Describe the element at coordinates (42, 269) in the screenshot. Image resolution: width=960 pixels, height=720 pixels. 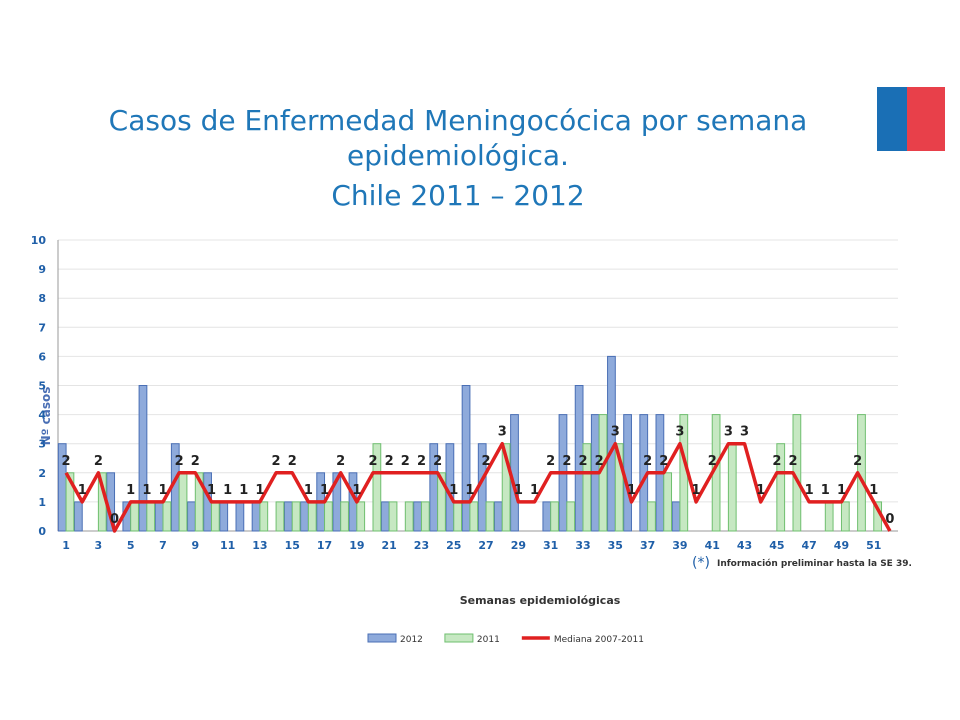
I see `y-tick-label: 9` at that location.